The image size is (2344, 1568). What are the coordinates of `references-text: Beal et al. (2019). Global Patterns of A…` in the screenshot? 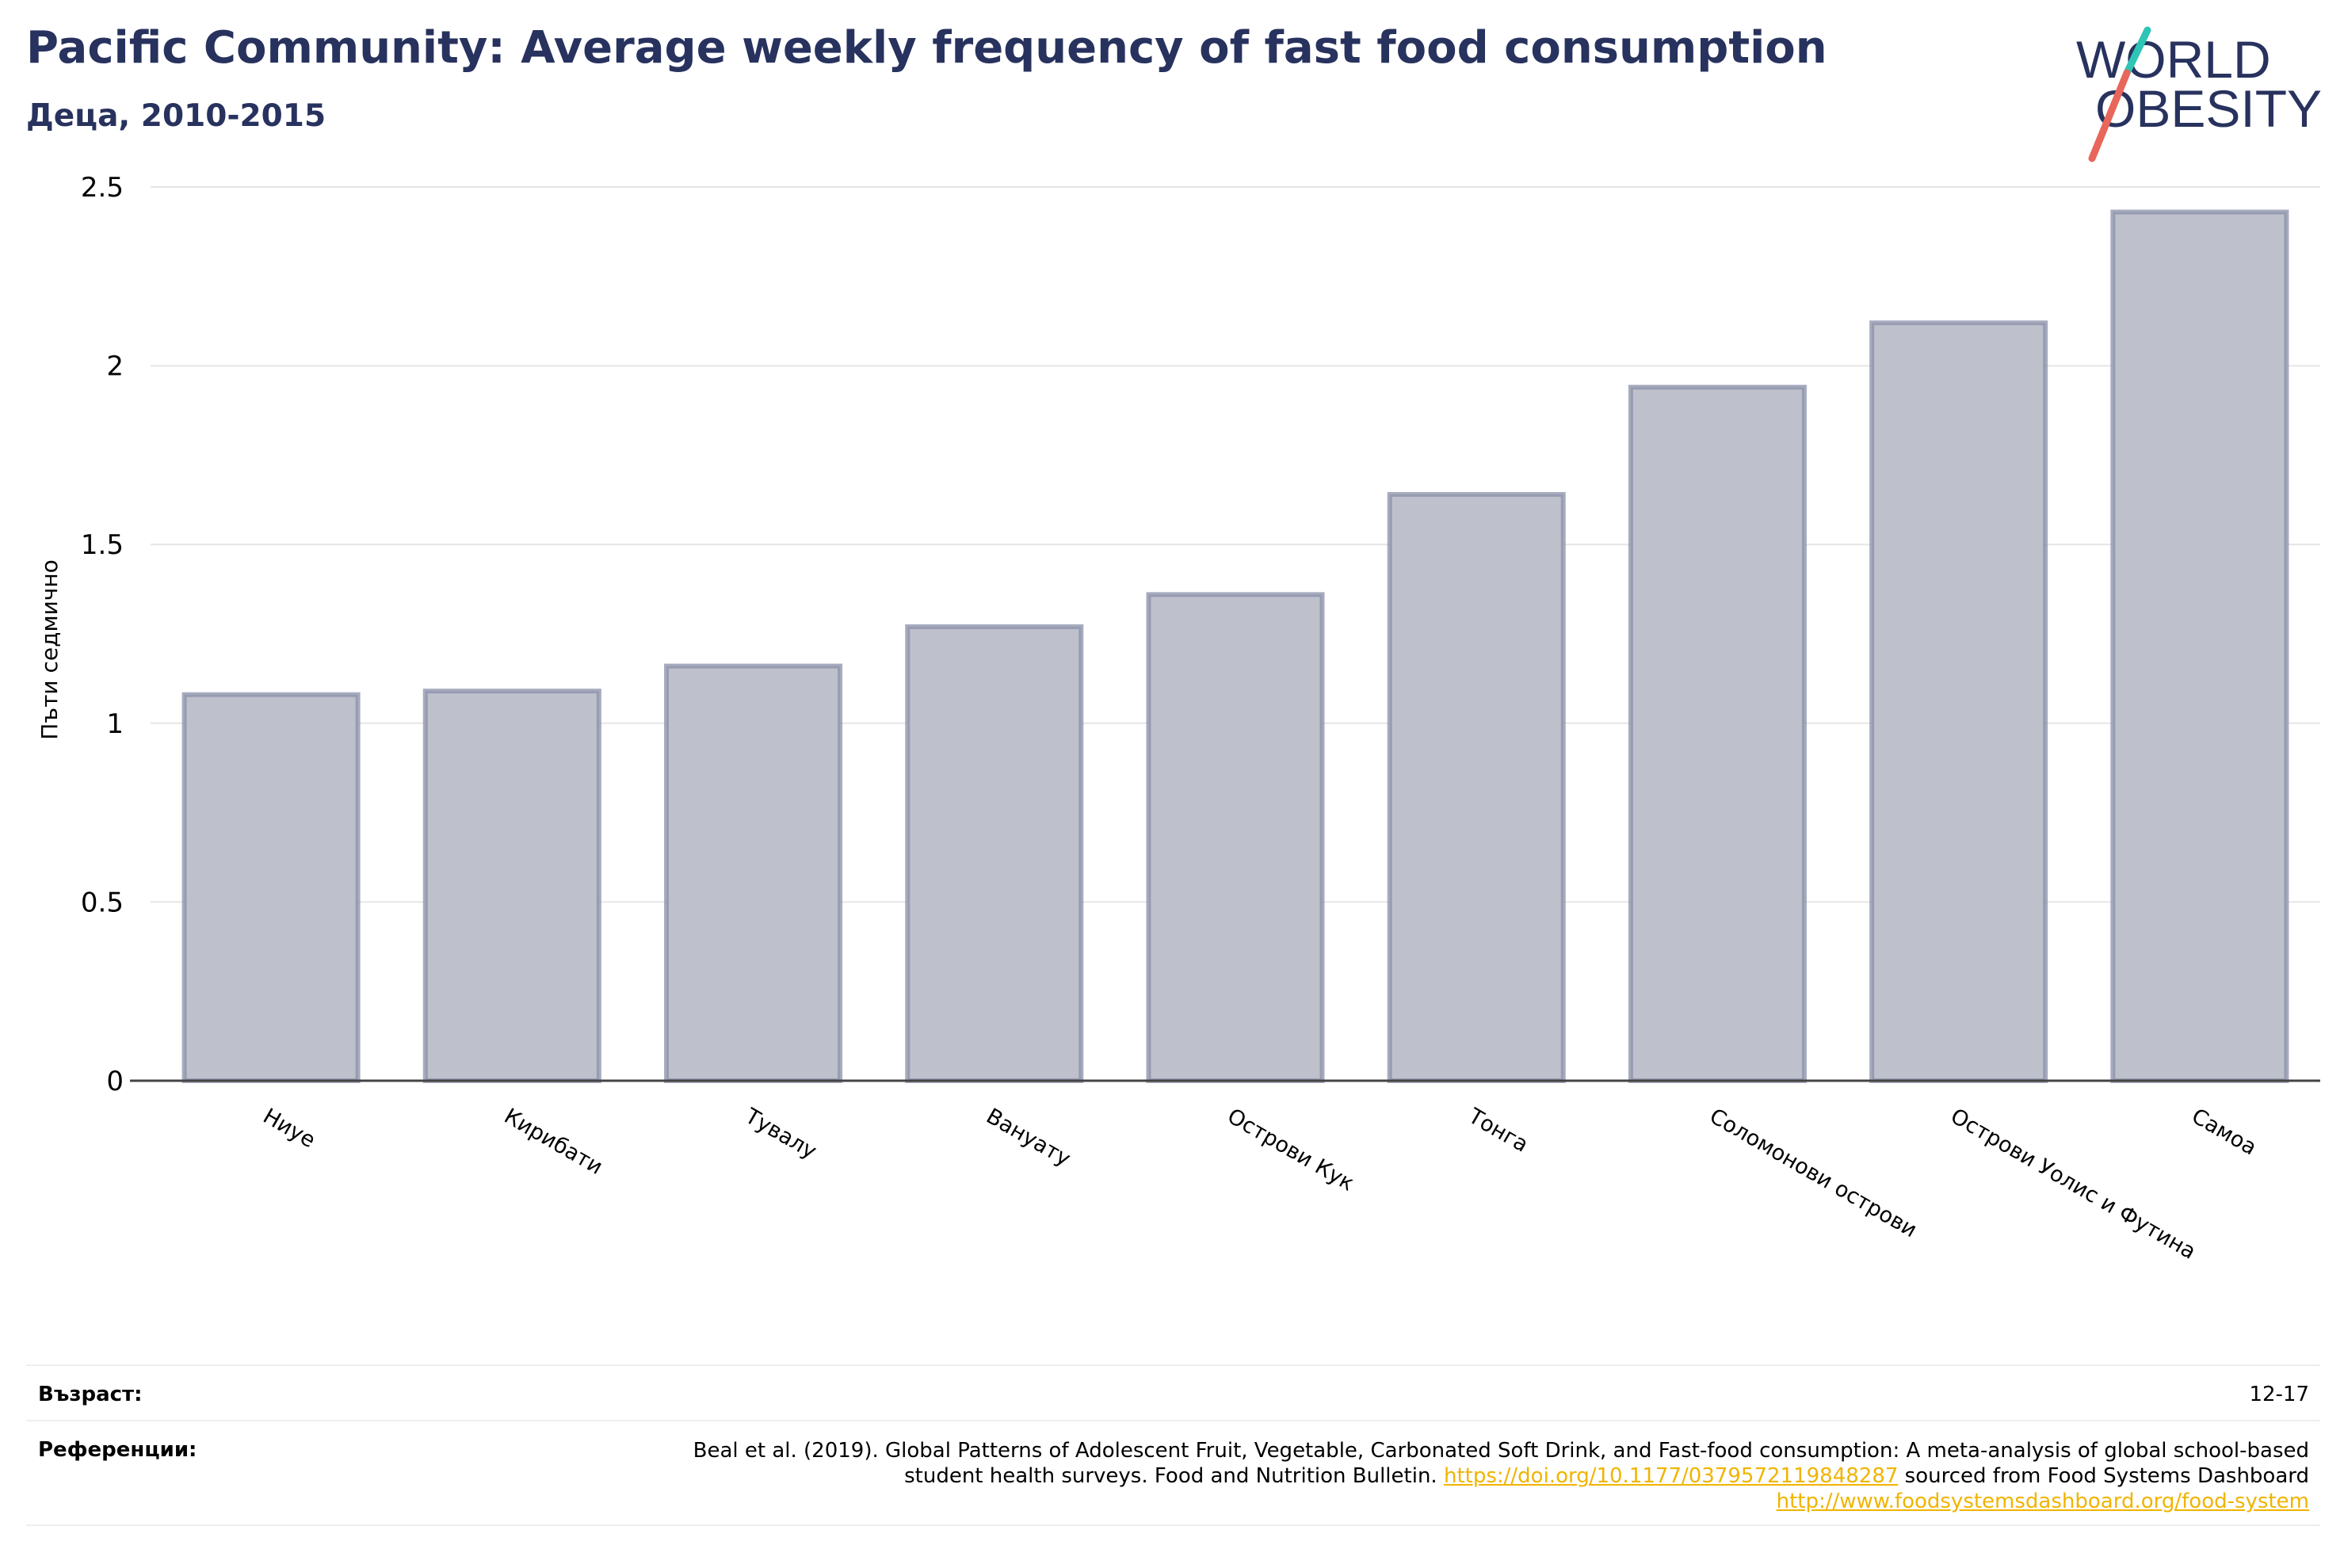 It's located at (1493, 1476).